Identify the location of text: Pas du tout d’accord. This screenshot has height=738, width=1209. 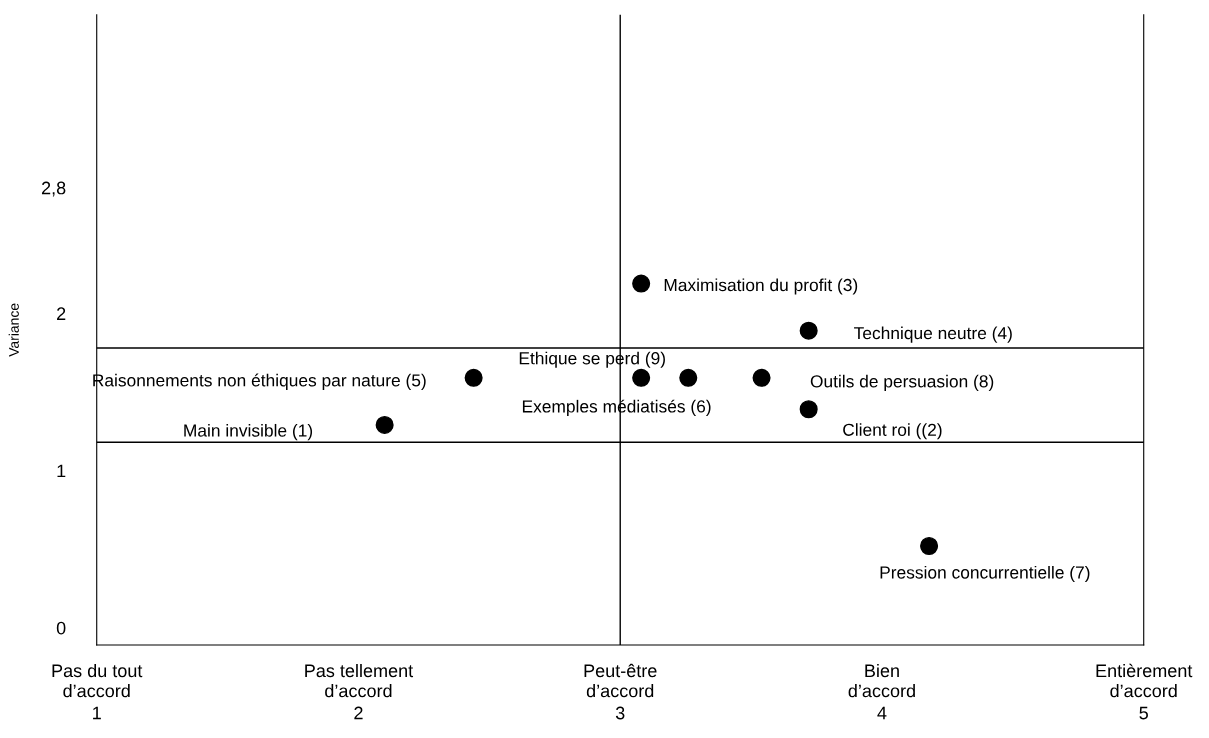
(97, 680).